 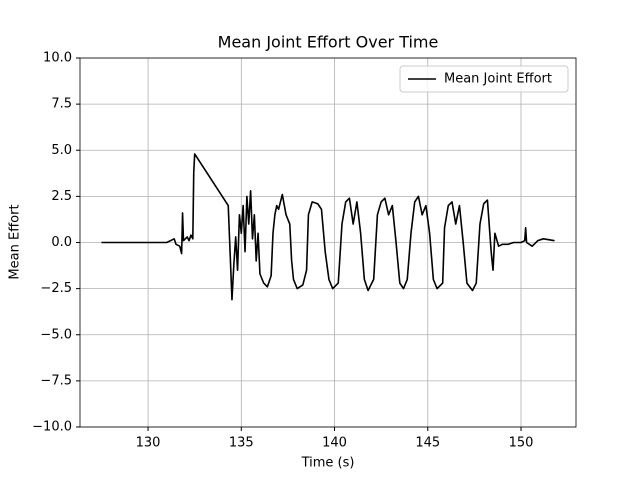 I want to click on y-tick-label: −7.5, so click(x=56, y=380).